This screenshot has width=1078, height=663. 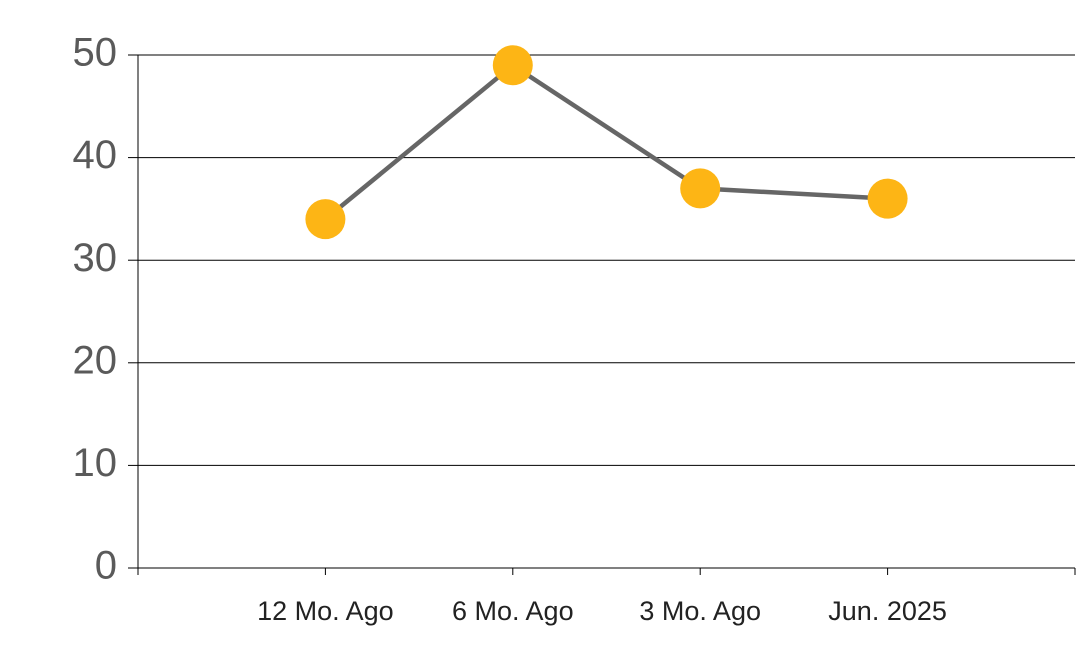 I want to click on y-tick-label: 40, so click(x=95, y=155).